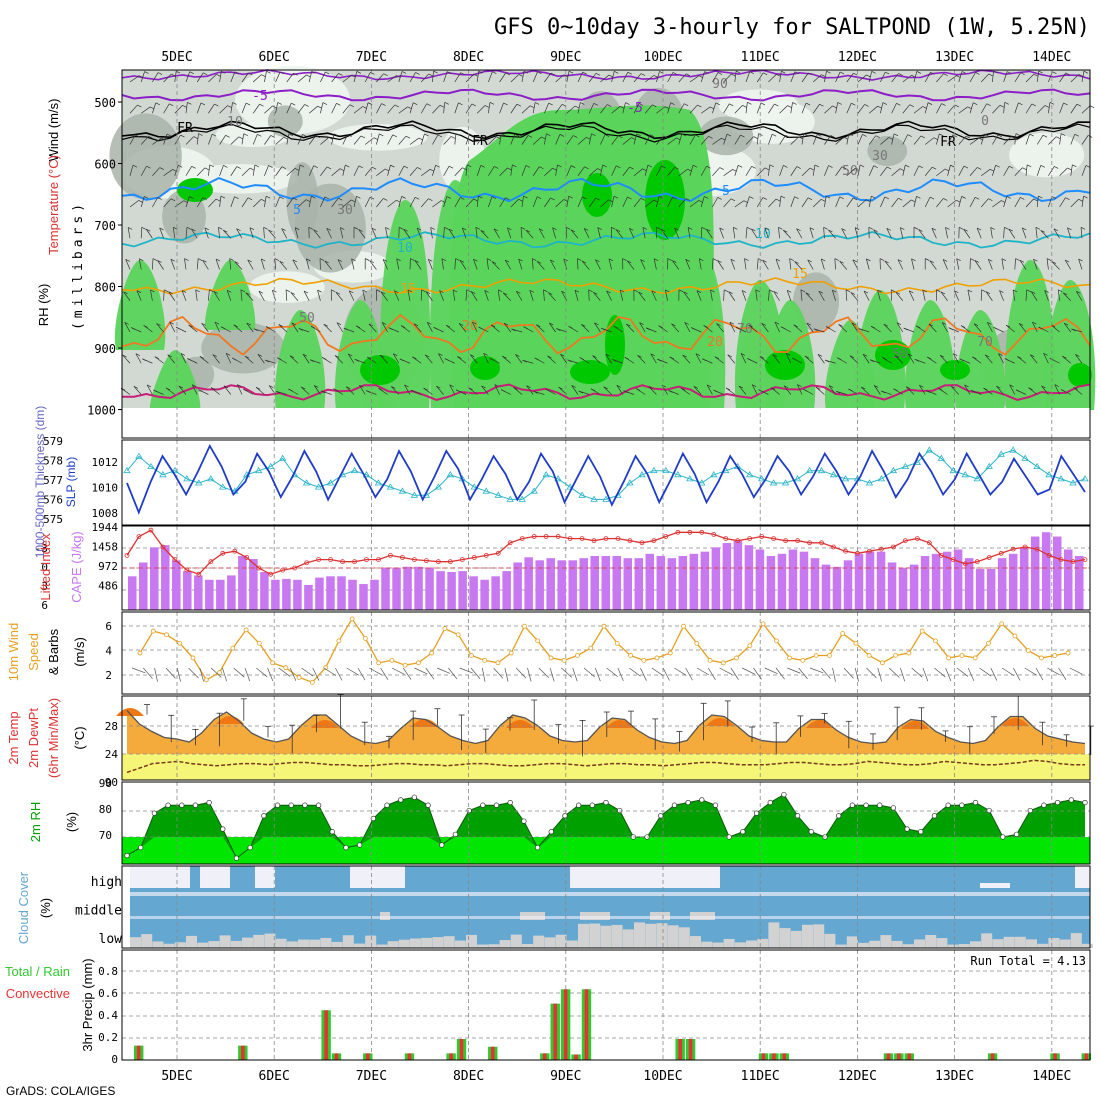 This screenshot has width=1100, height=1100. I want to click on thickness-label: 1000-500mb Thickness (dm), so click(40, 482).